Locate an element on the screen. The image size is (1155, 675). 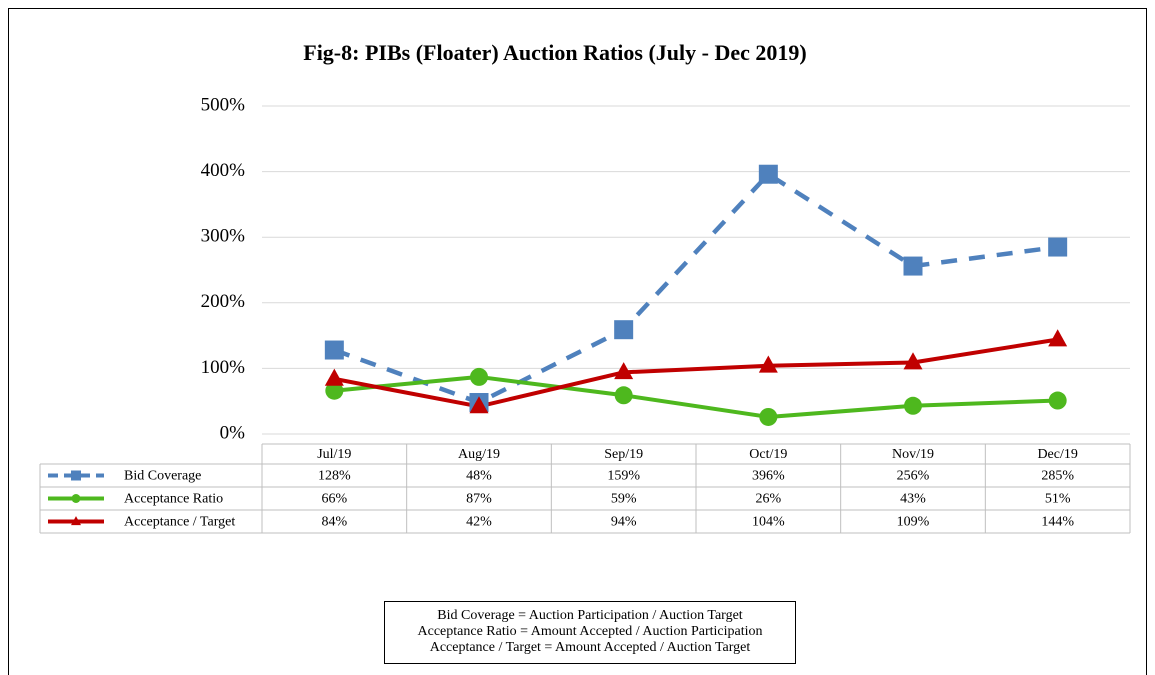
notes-box is located at coordinates (590, 632).